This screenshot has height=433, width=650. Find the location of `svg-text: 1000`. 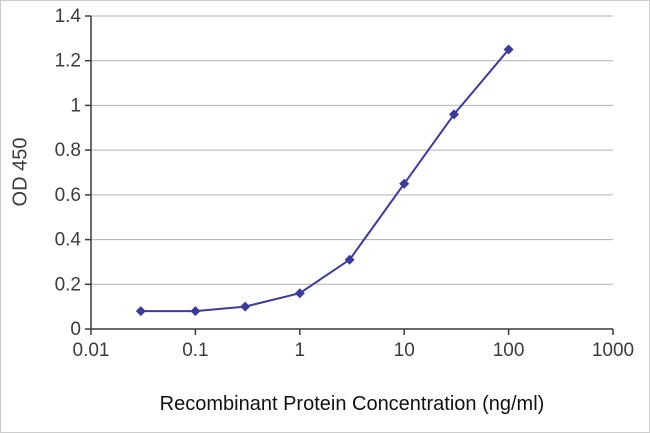

svg-text: 1000 is located at coordinates (613, 350).